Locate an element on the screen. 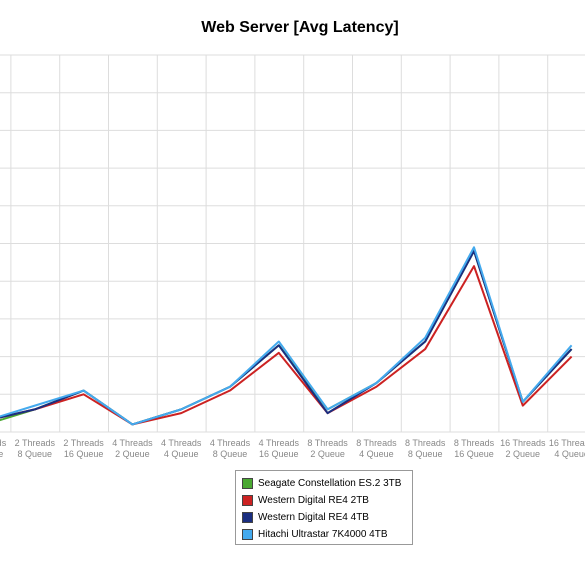 The image size is (585, 568). legend-item: Hitachi Ultrastar 7K4000 4TB is located at coordinates (327, 534).